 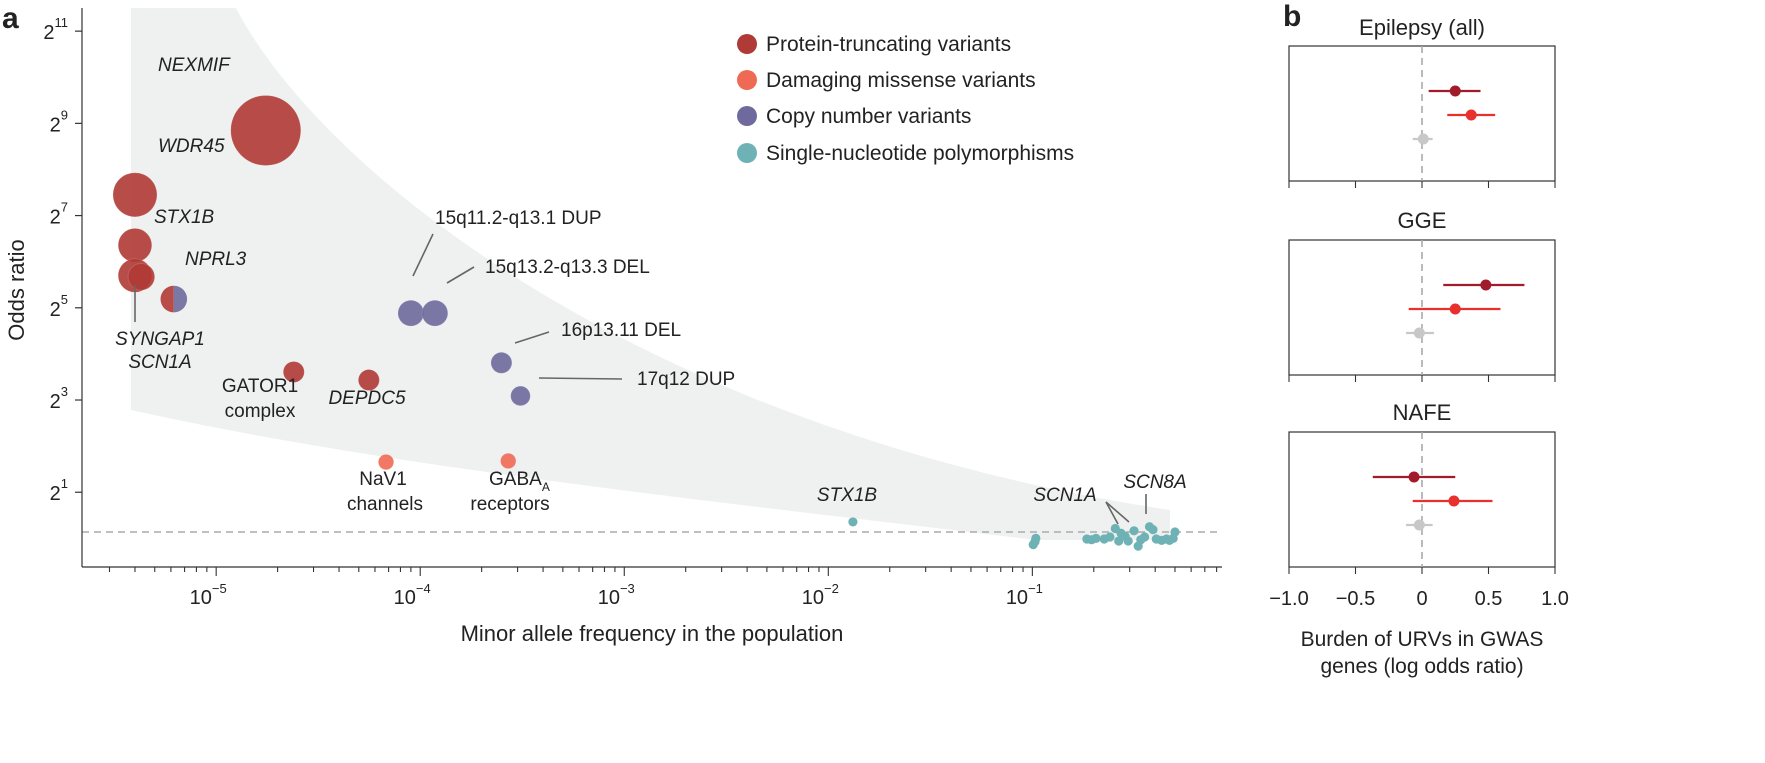 I want to click on forest-panel: NAFE, so click(x=1422, y=487).